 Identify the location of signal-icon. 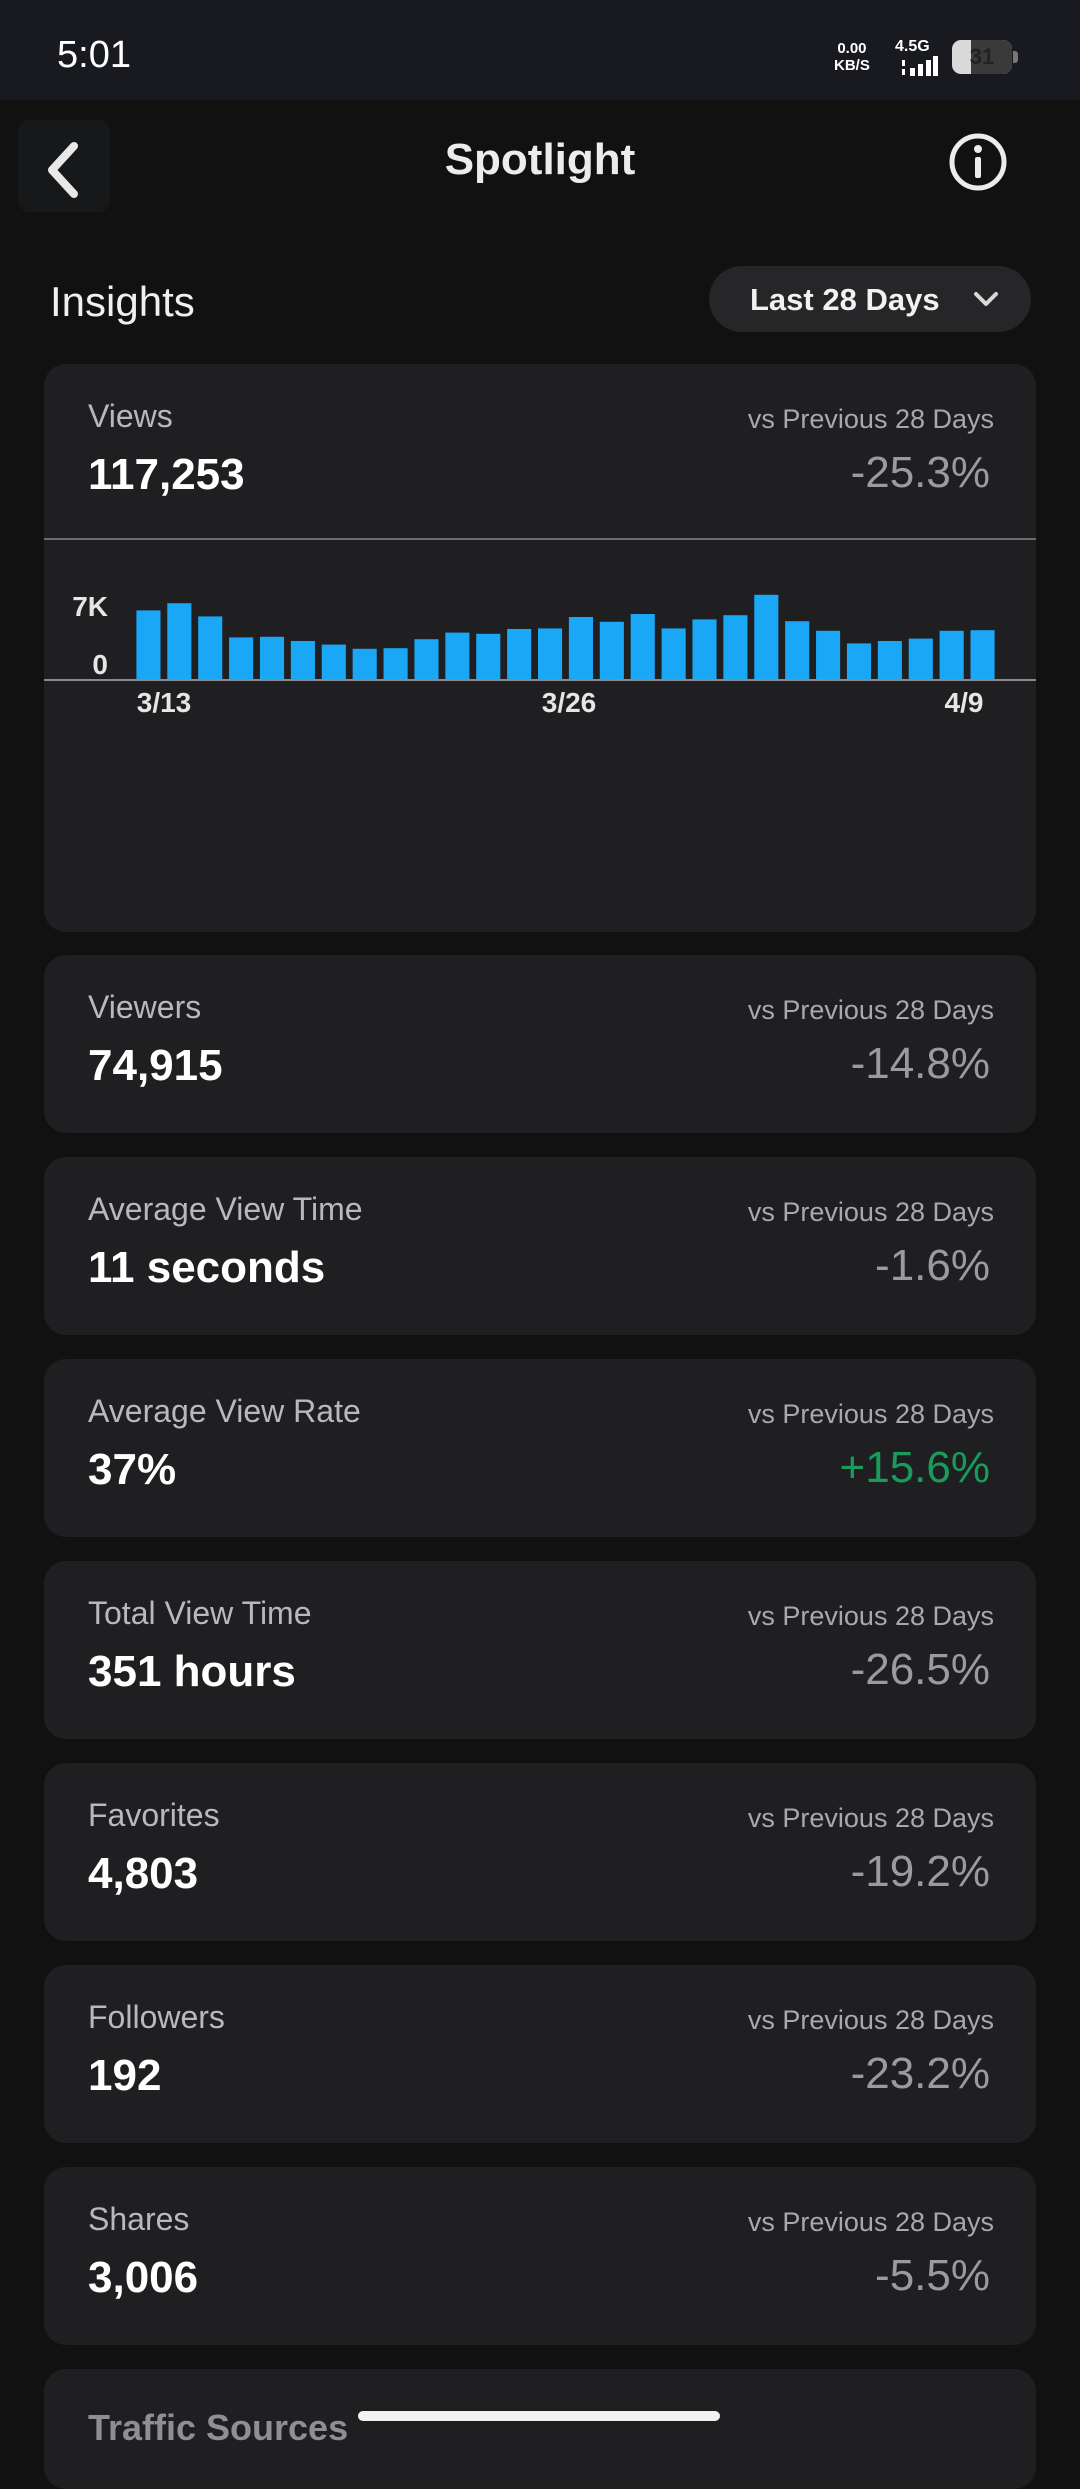
(920, 66).